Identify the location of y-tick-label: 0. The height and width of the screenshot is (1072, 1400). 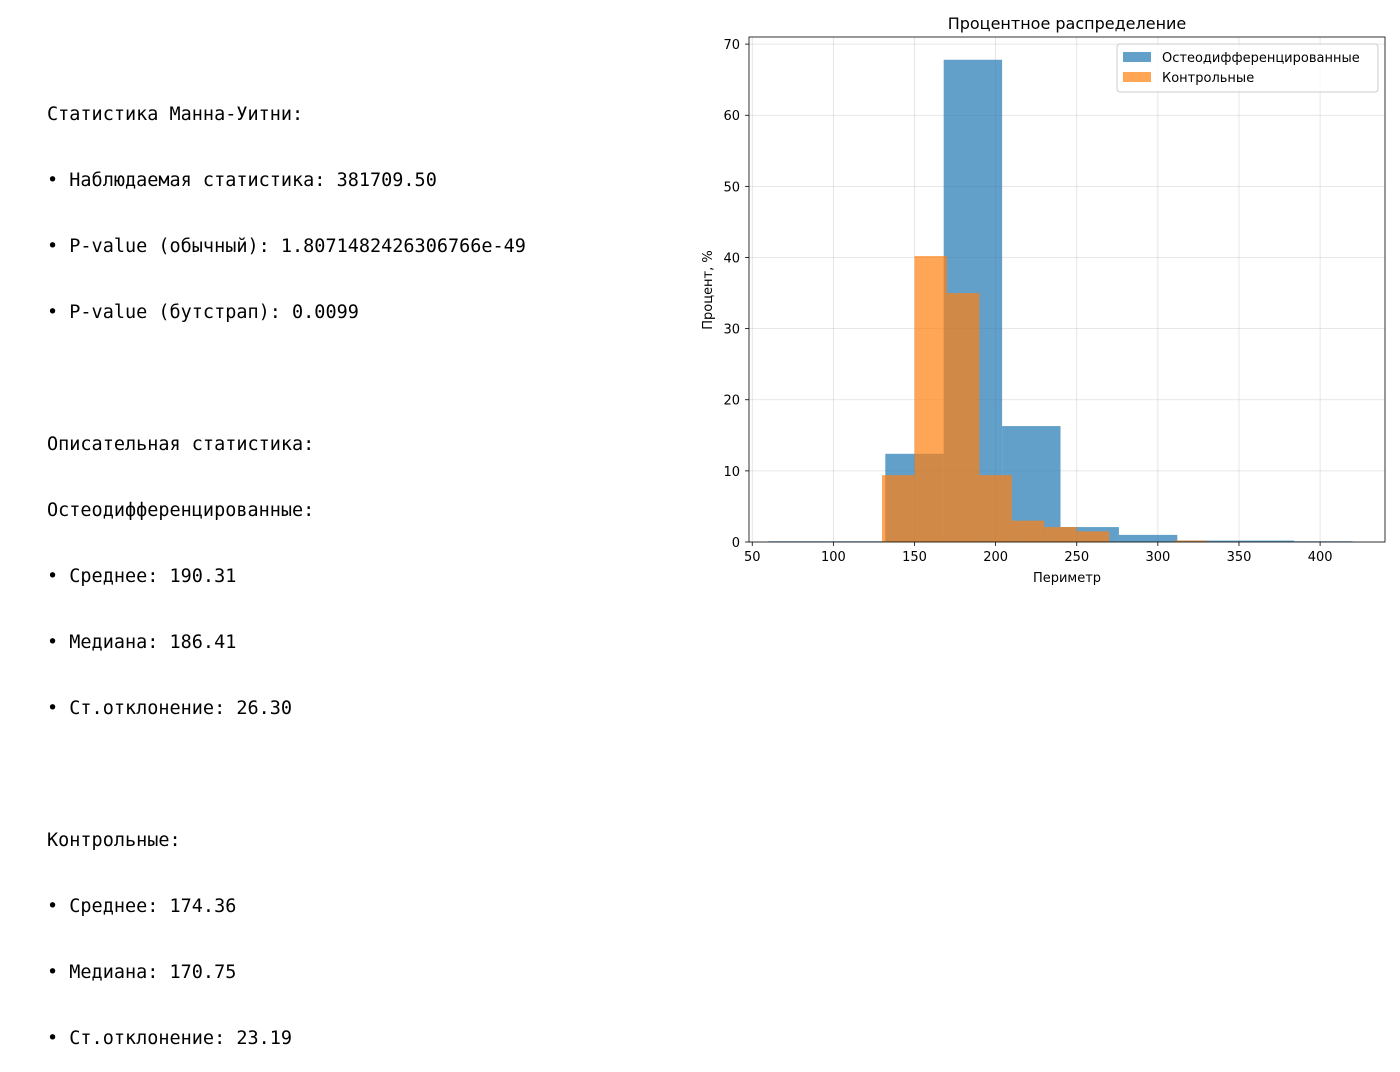
(736, 543).